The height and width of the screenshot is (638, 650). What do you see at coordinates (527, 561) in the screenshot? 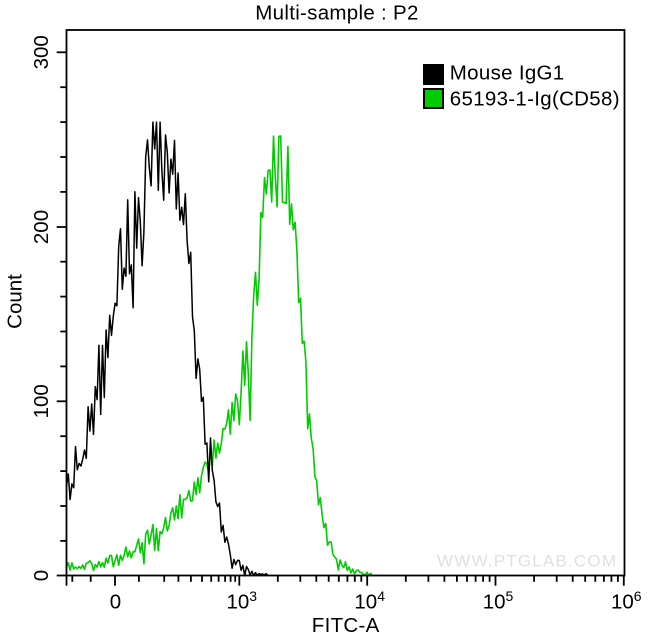
I see `svg-text: WWW.PTGLAB.COM` at bounding box center [527, 561].